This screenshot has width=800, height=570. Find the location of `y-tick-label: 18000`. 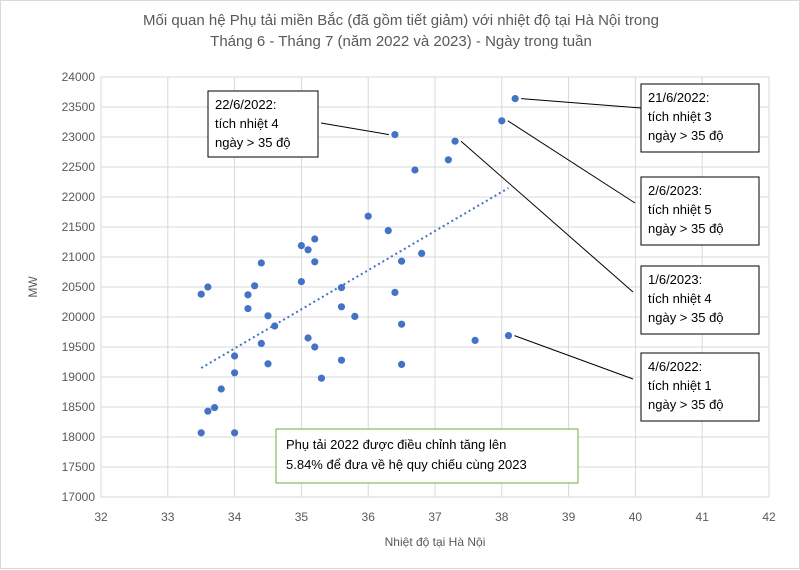

y-tick-label: 18000 is located at coordinates (79, 437).